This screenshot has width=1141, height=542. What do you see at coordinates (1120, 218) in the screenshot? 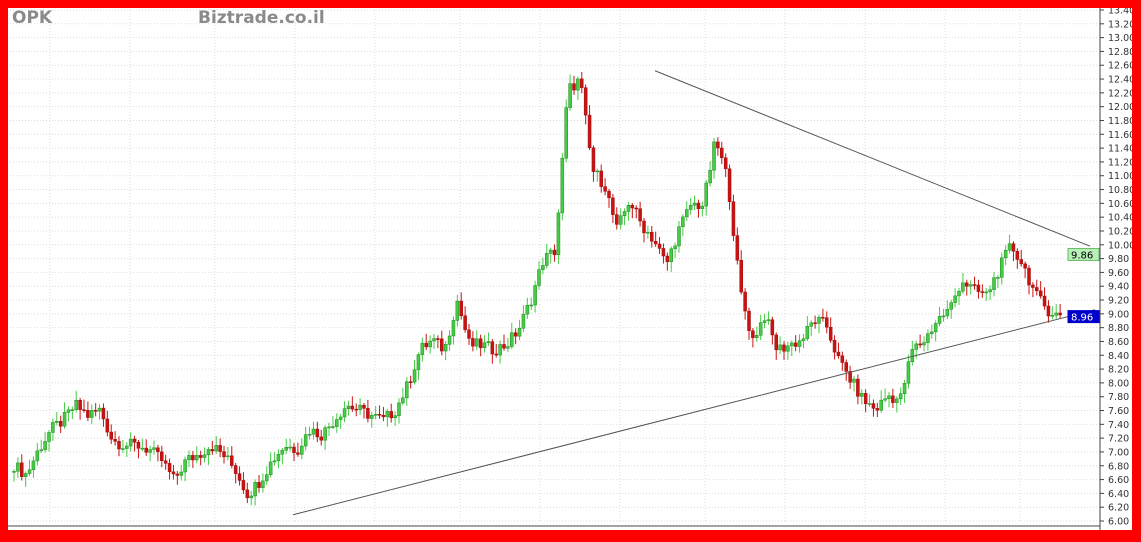
I see `y-tick-label: 10.40` at bounding box center [1120, 218].